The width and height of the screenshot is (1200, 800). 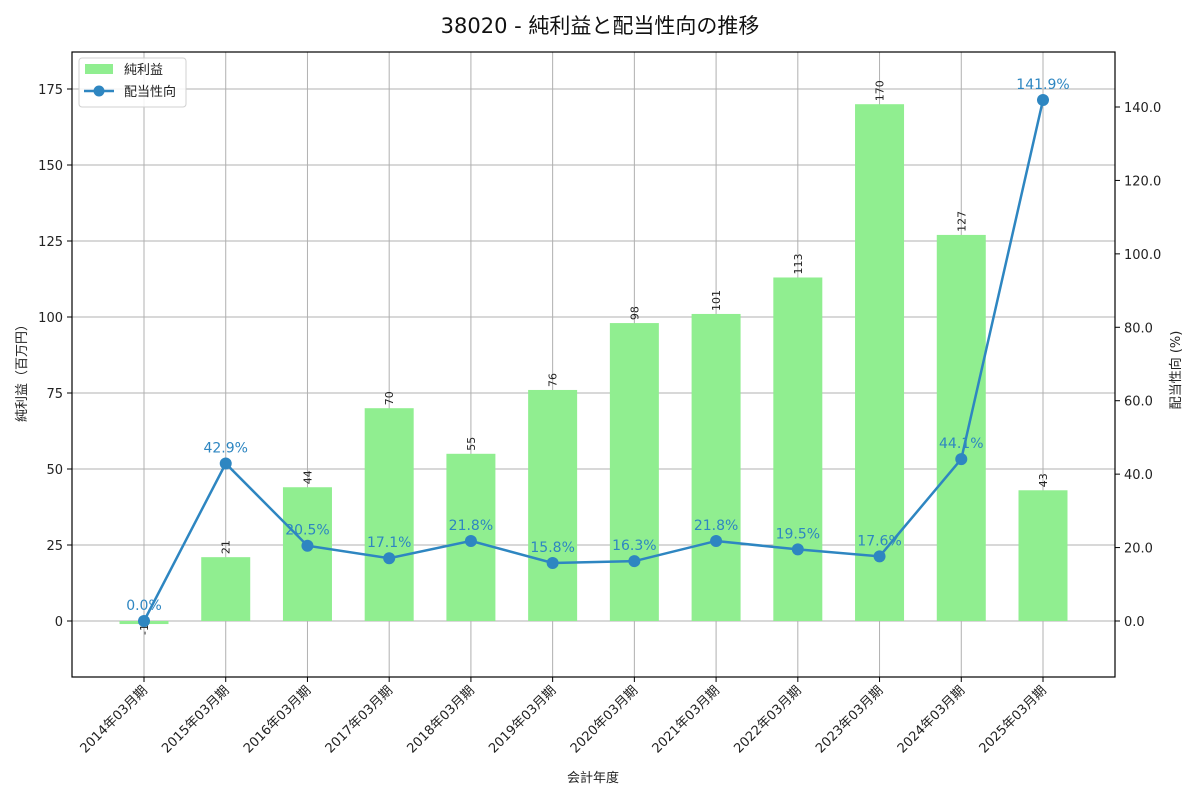 What do you see at coordinates (880, 90) in the screenshot?
I see `bar-value-label: 170` at bounding box center [880, 90].